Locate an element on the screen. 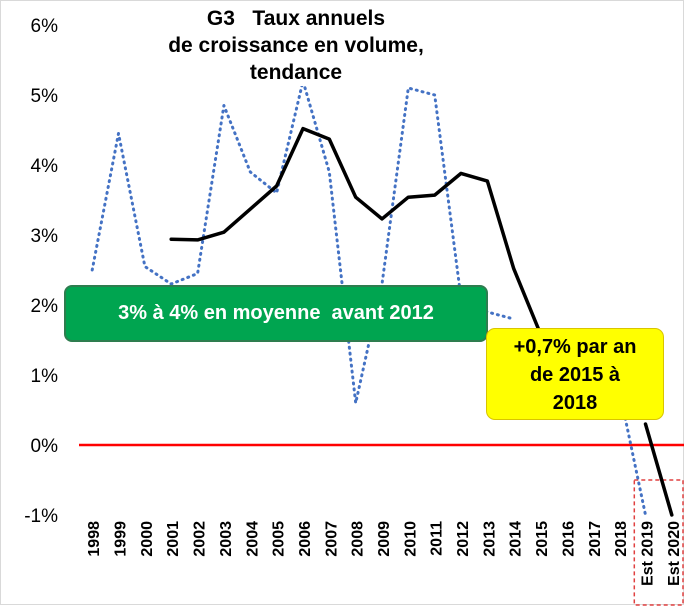 The width and height of the screenshot is (684, 606). x-tick-label: 2007 is located at coordinates (331, 539).